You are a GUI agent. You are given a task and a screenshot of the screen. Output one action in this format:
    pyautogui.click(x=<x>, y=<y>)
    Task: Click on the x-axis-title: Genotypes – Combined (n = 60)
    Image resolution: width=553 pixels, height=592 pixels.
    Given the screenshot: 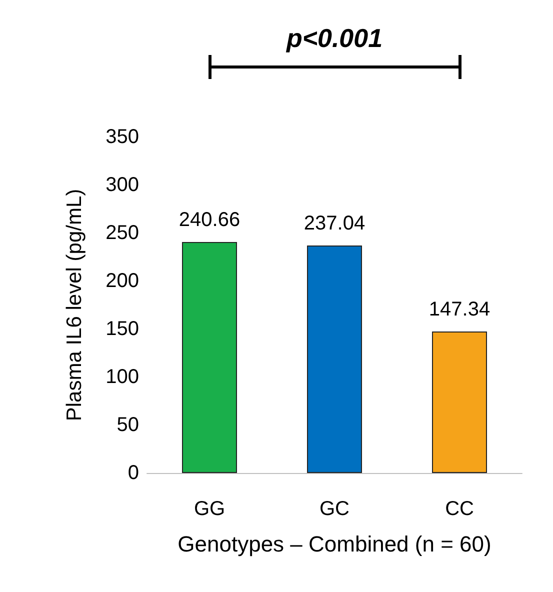 What is the action you would take?
    pyautogui.click(x=335, y=544)
    